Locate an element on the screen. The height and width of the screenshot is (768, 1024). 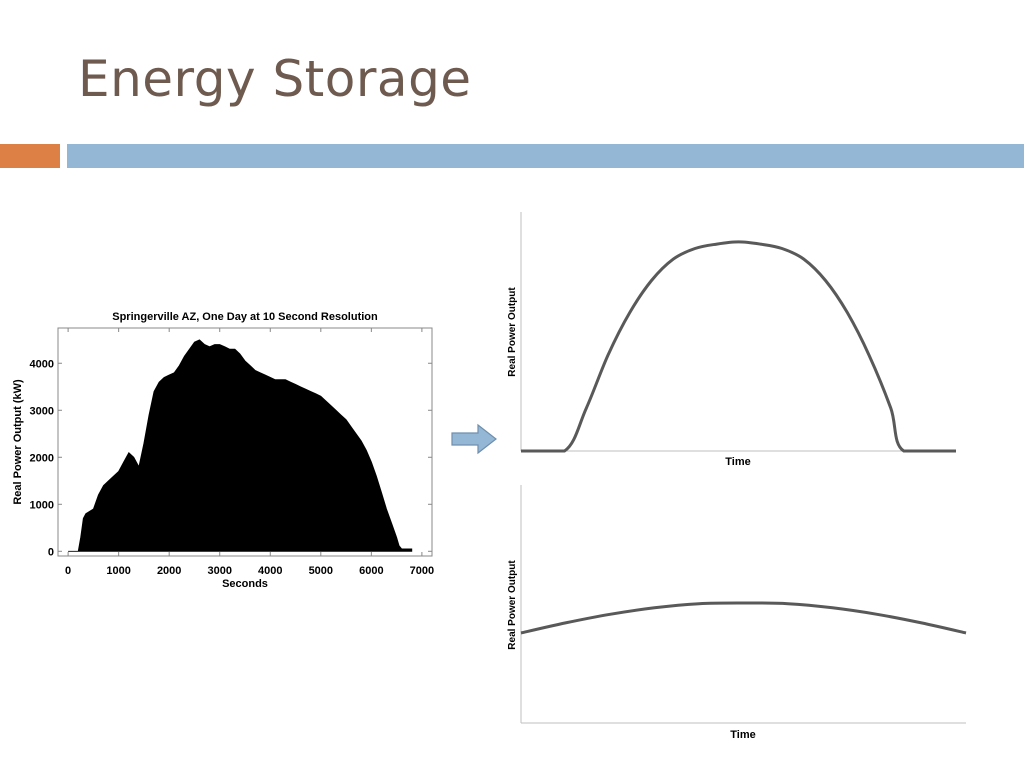
accent-bar-orange is located at coordinates (30, 156).